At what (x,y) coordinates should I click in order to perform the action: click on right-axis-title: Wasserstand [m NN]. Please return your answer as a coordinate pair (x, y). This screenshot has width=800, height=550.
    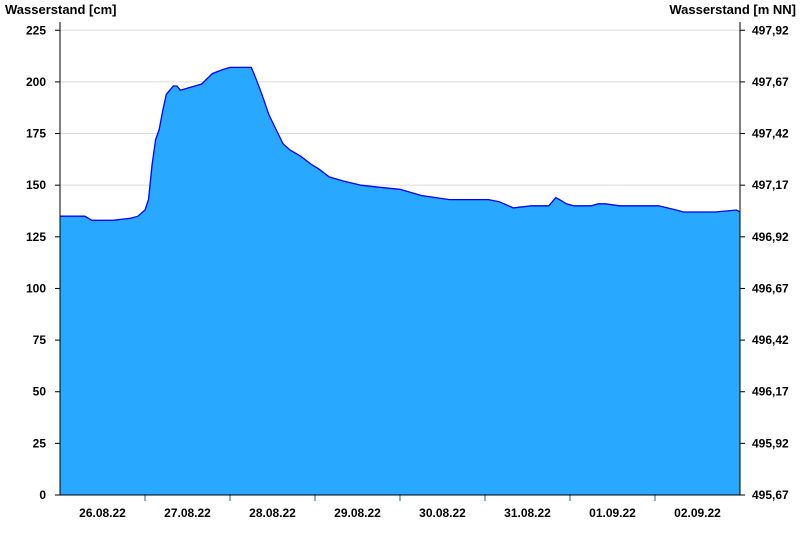
    Looking at the image, I should click on (732, 9).